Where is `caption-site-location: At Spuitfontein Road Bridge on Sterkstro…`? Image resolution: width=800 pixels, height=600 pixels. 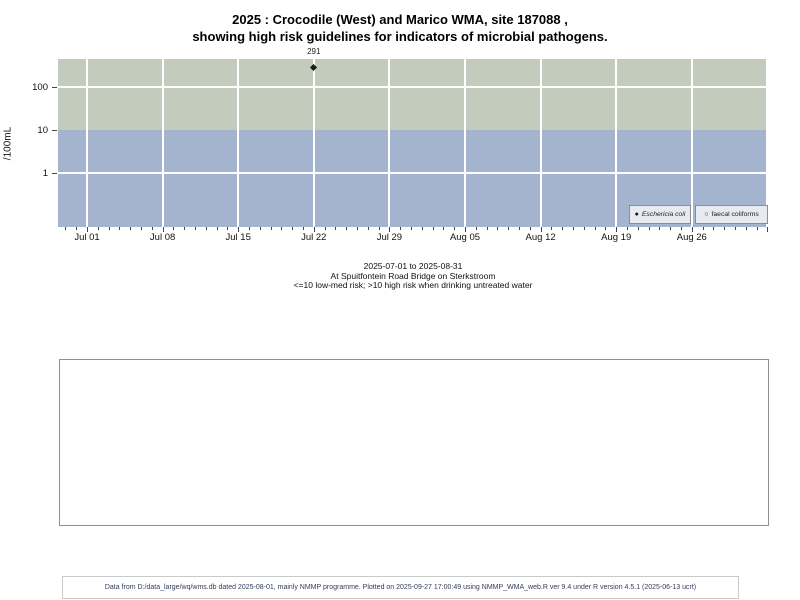 caption-site-location: At Spuitfontein Road Bridge on Sterkstro… is located at coordinates (413, 275).